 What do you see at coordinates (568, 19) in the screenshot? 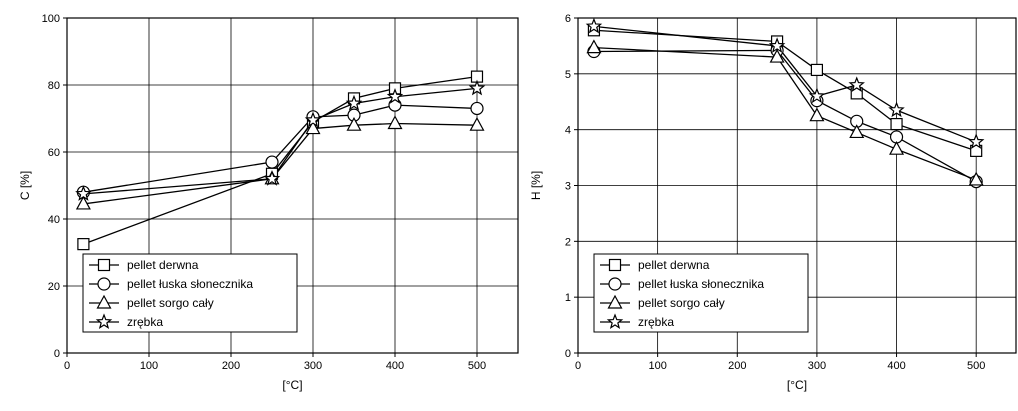
I see `y-tick-label: 6` at bounding box center [568, 19].